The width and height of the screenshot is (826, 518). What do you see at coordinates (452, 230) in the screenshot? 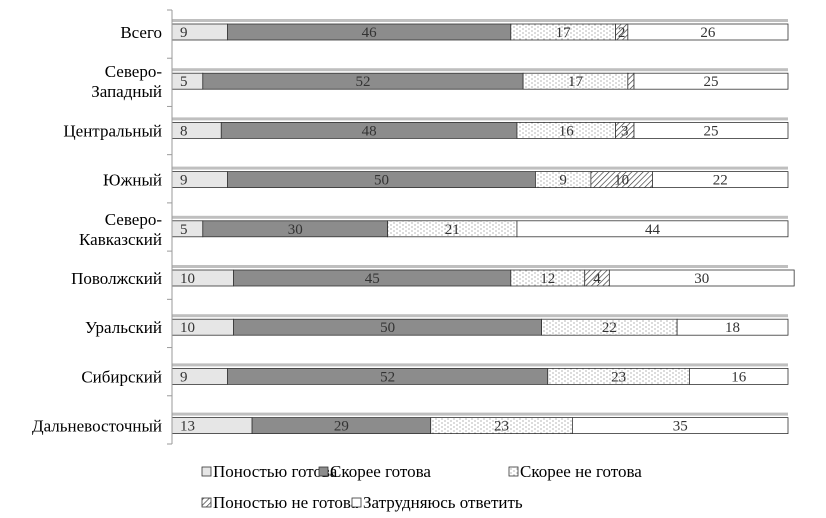
I see `data-label: 21` at bounding box center [452, 230].